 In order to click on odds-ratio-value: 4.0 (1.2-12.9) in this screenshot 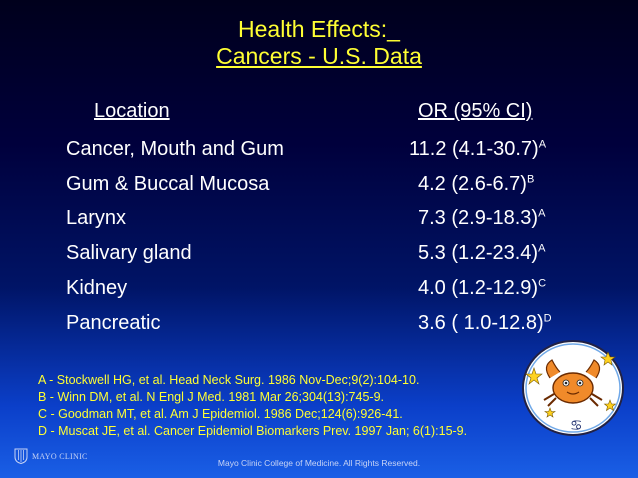, I will do `click(478, 288)`.